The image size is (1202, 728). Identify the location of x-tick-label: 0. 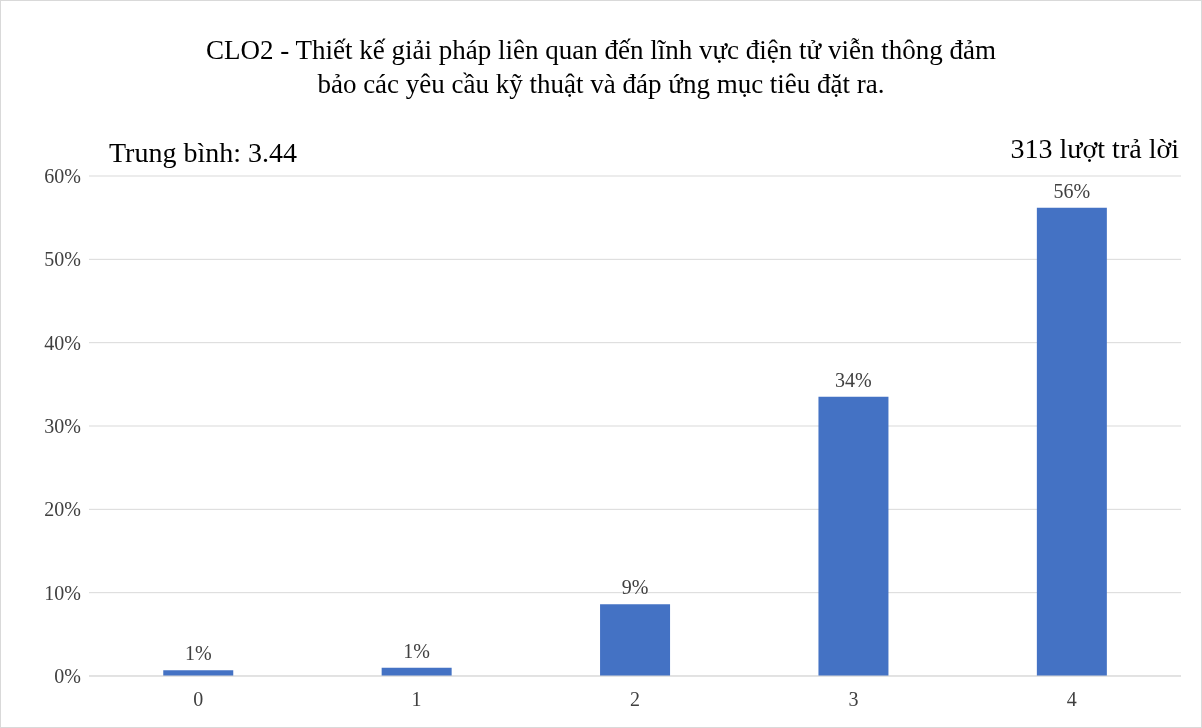
(198, 699).